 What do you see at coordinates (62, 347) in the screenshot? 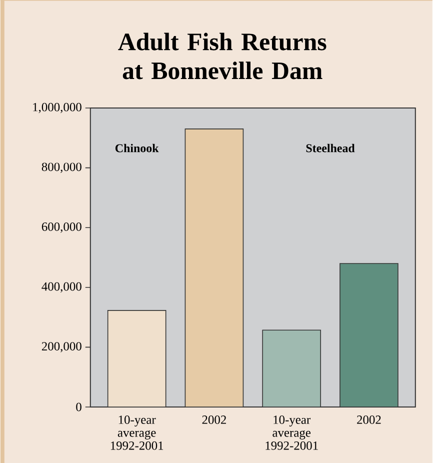
I see `y-tick-label: 200,000` at bounding box center [62, 347].